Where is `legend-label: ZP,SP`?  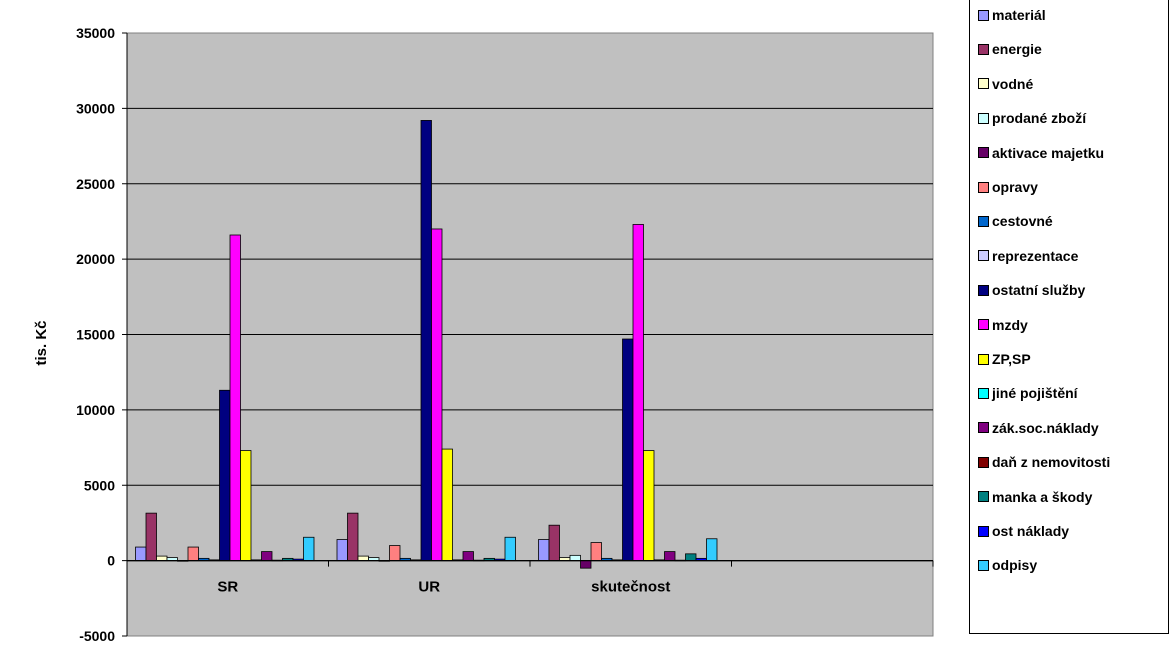
legend-label: ZP,SP is located at coordinates (1011, 359).